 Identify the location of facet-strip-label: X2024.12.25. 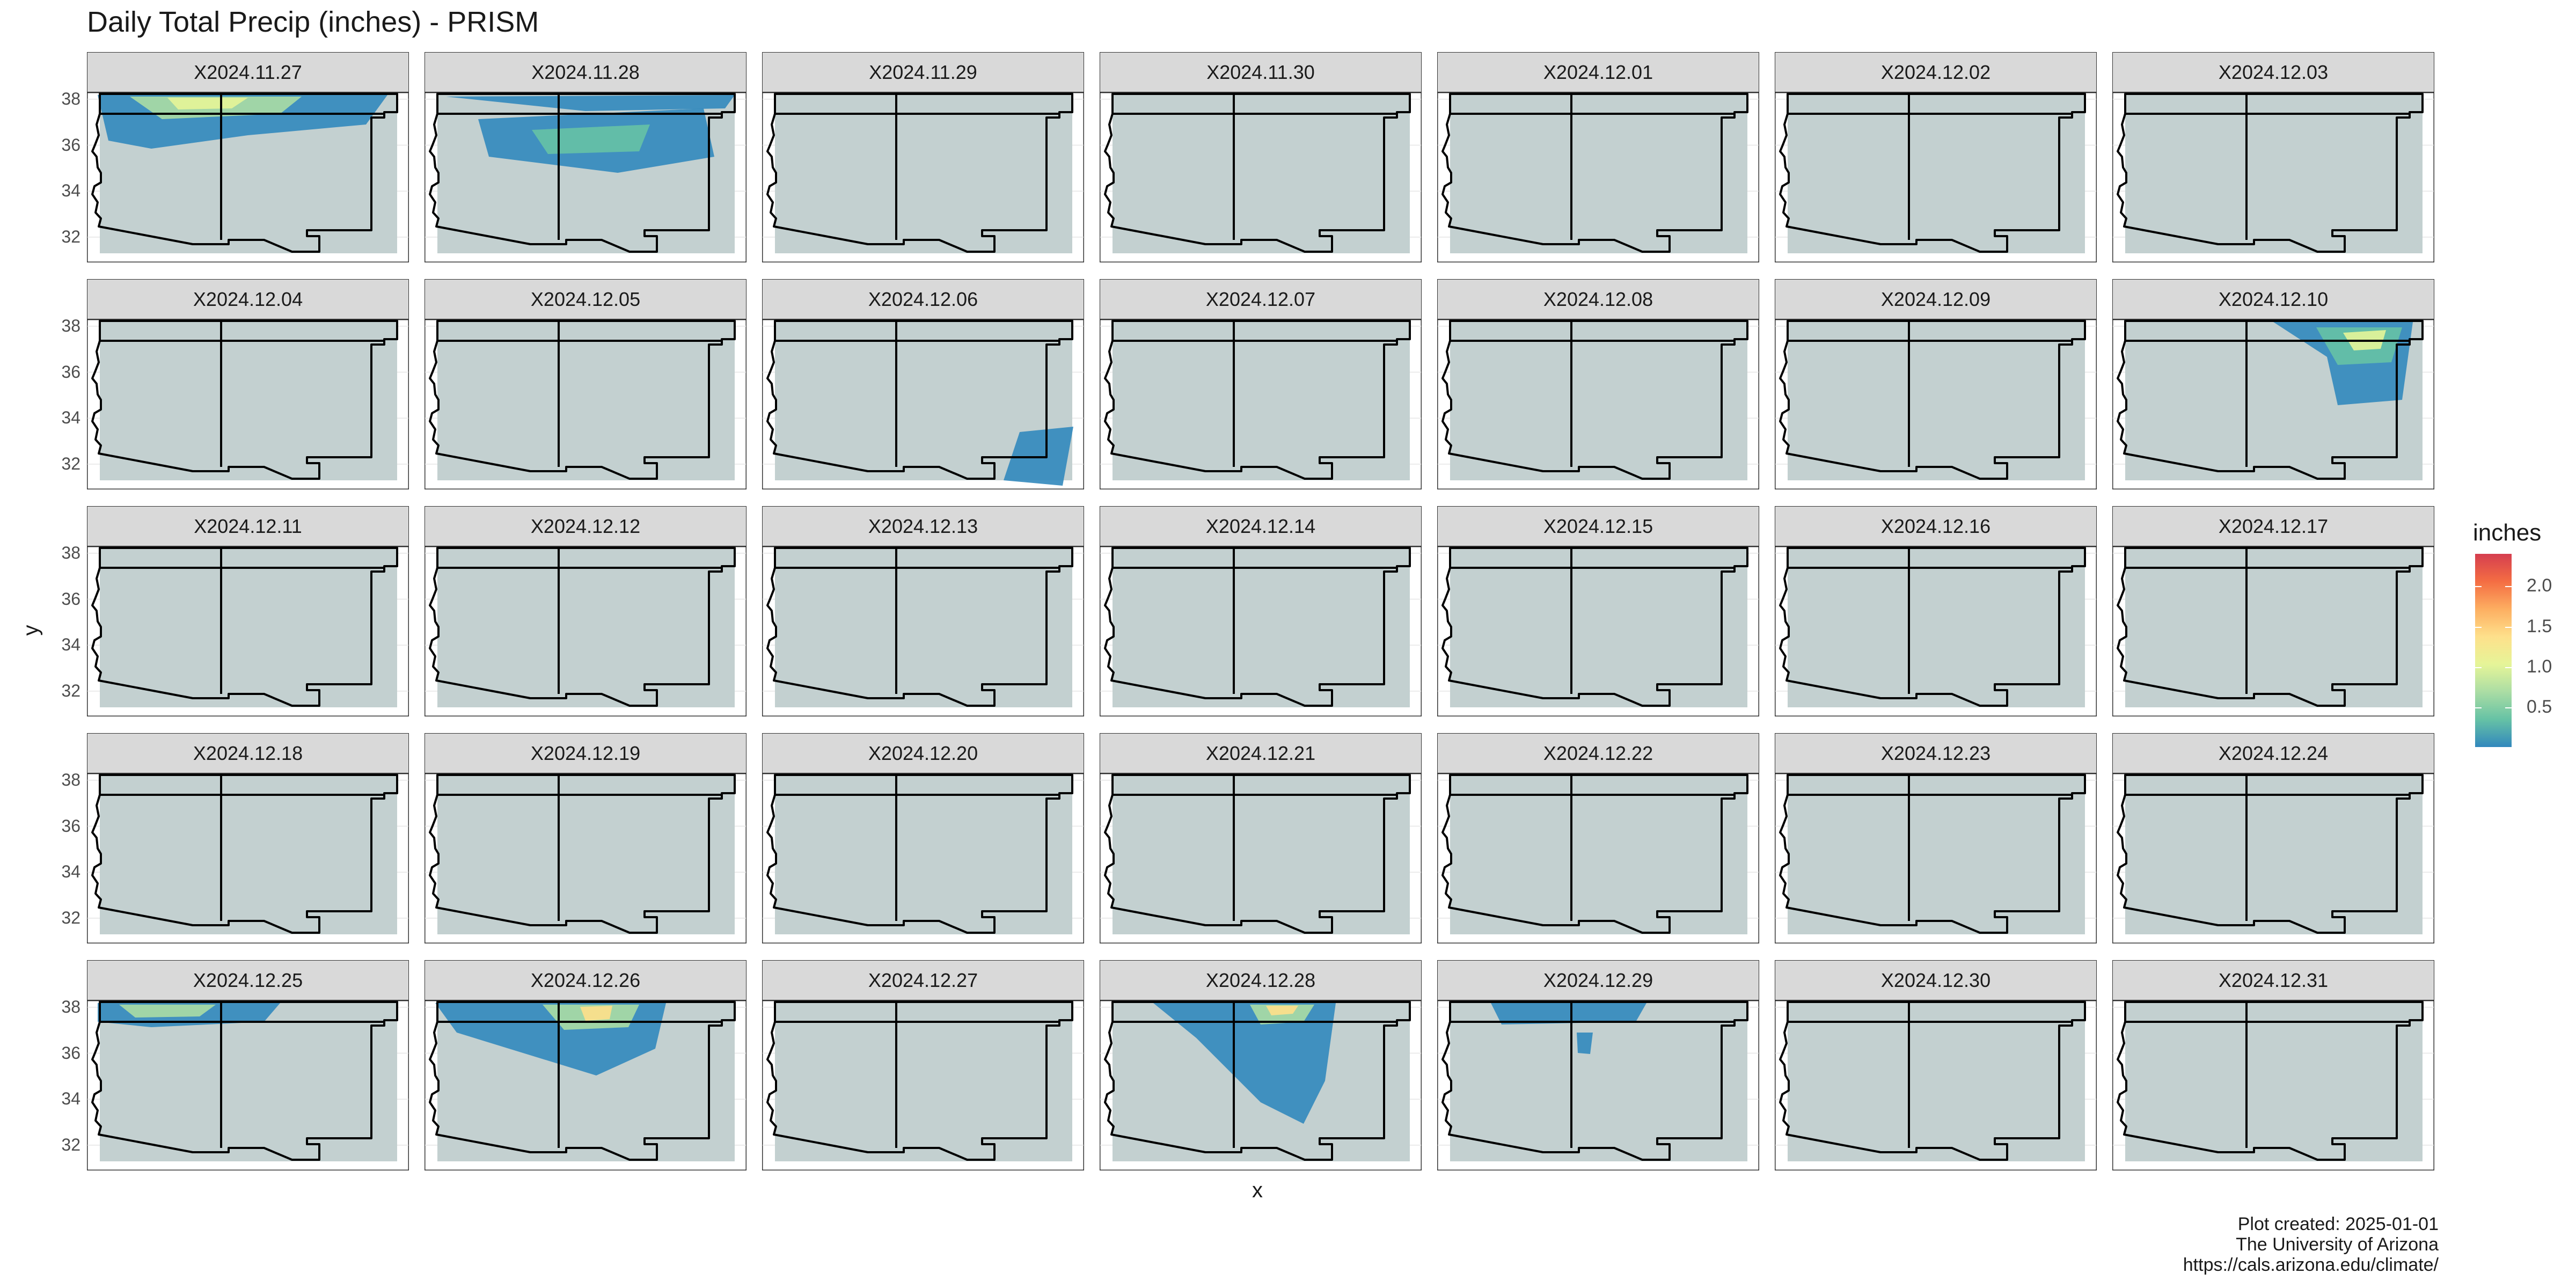
(248, 980).